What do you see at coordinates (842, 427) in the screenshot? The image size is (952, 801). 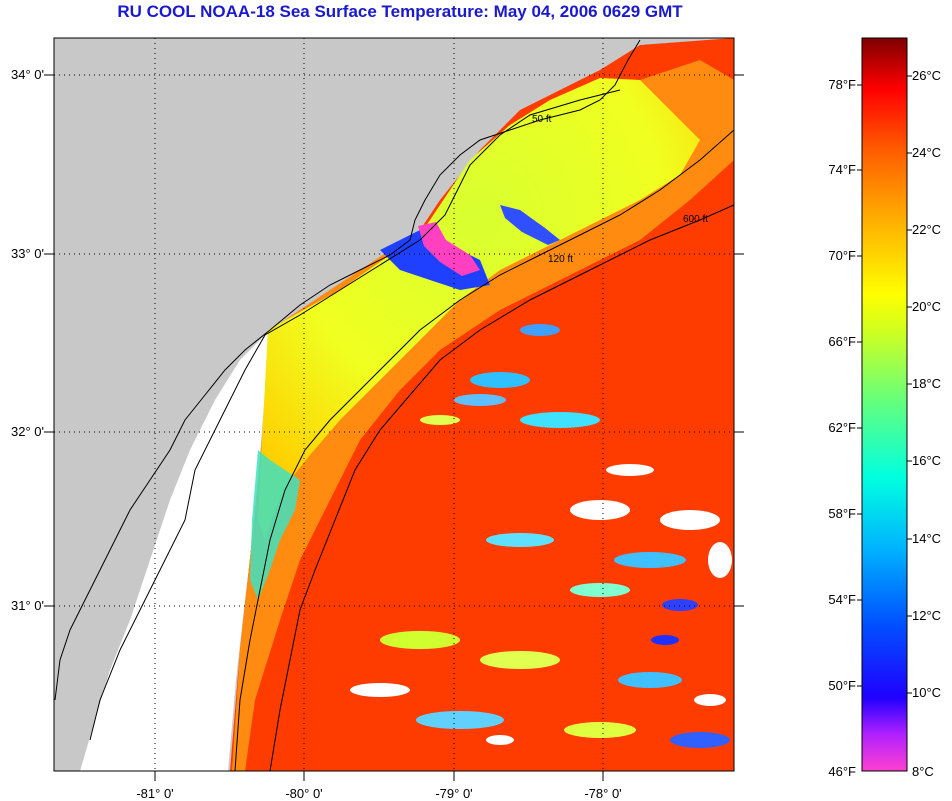 I see `cb-f-62: 62°F` at bounding box center [842, 427].